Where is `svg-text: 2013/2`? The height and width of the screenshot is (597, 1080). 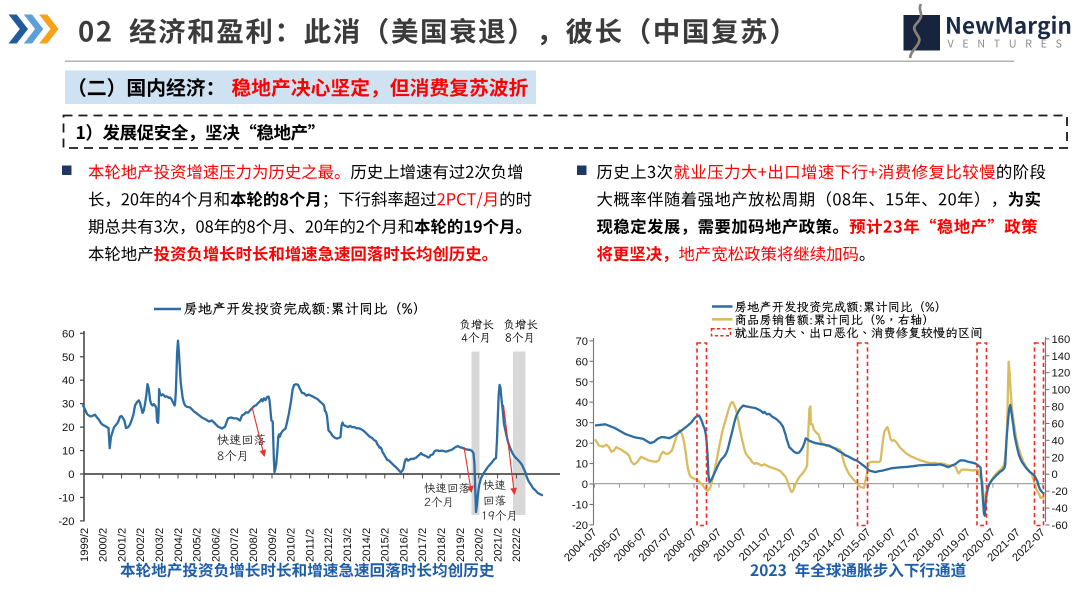 svg-text: 2013/2 is located at coordinates (348, 545).